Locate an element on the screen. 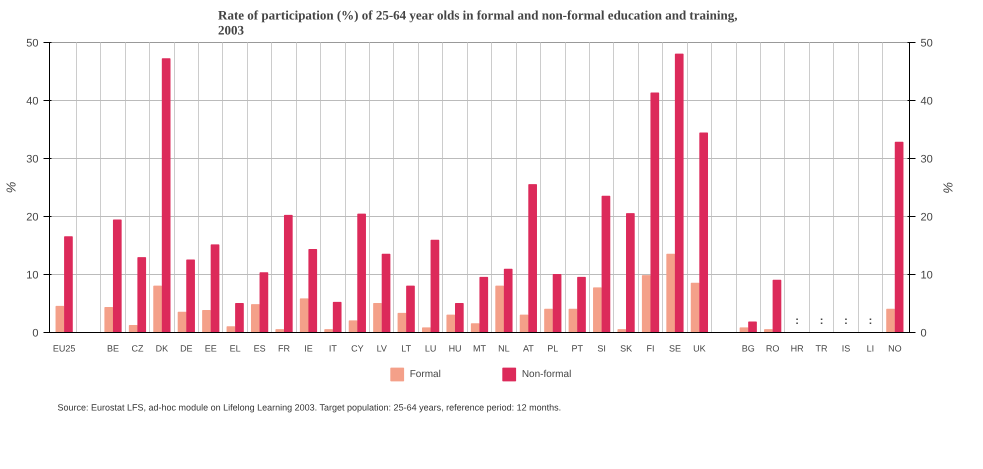 Image resolution: width=983 pixels, height=469 pixels. x-tick-label: LU is located at coordinates (430, 349).